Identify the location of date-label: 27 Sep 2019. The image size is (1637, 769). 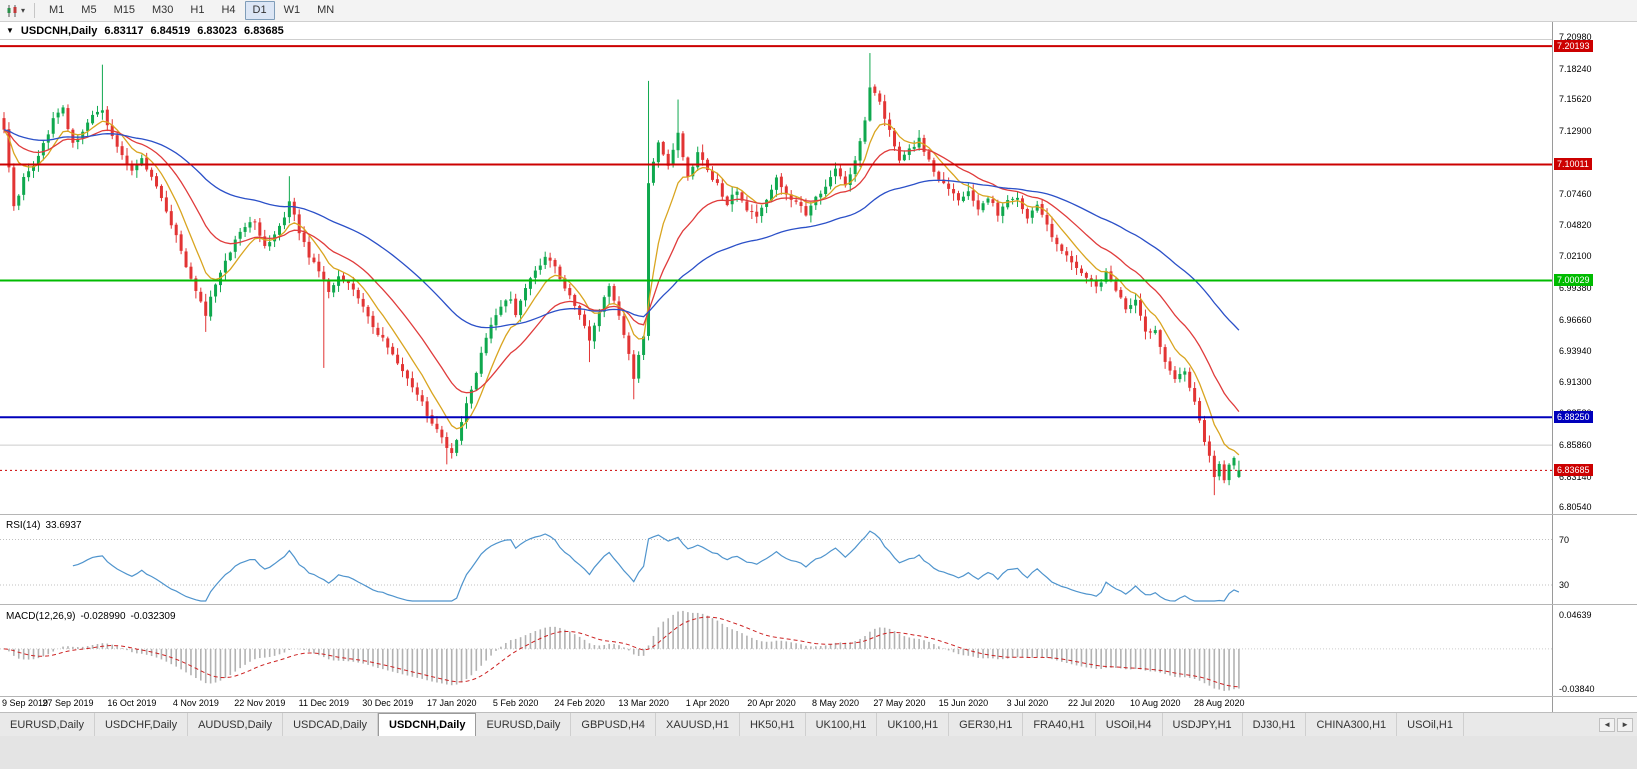
(68, 703).